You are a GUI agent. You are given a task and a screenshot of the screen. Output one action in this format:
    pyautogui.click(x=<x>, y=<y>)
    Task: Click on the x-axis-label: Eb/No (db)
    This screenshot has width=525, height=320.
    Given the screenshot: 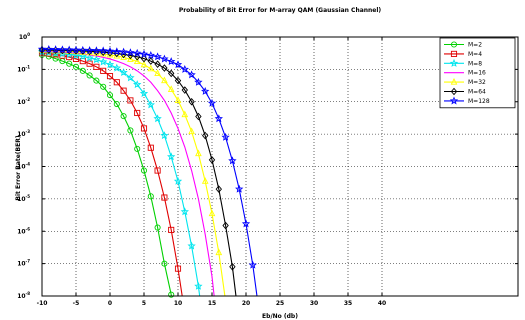 What is the action you would take?
    pyautogui.click(x=280, y=316)
    